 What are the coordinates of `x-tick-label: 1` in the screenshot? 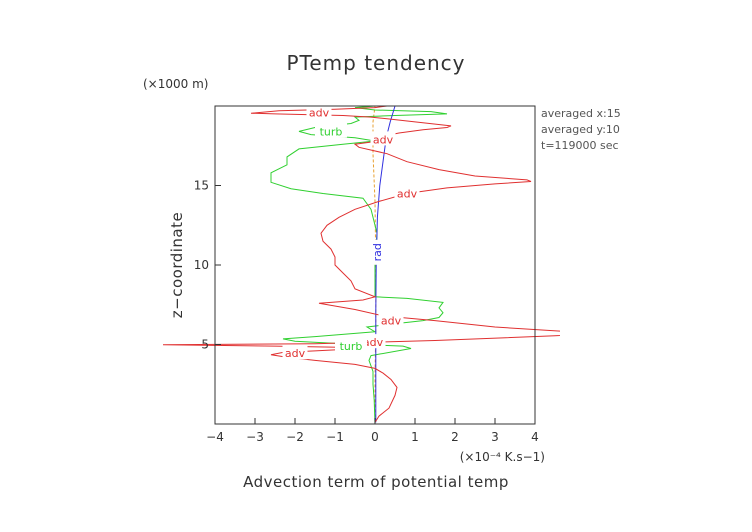 It's located at (415, 437).